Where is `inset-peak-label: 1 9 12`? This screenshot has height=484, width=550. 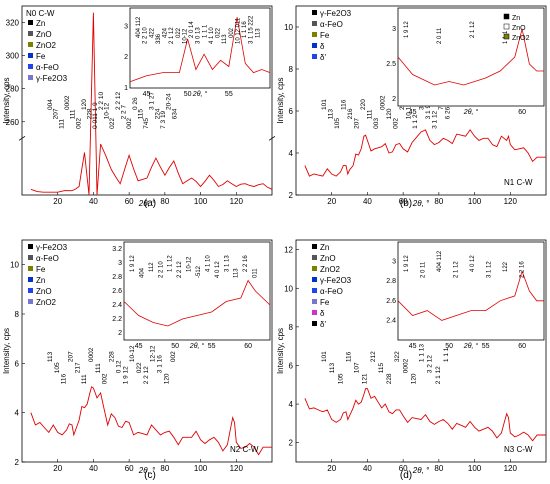 inset-peak-label: 1 9 12 is located at coordinates (133, 263).